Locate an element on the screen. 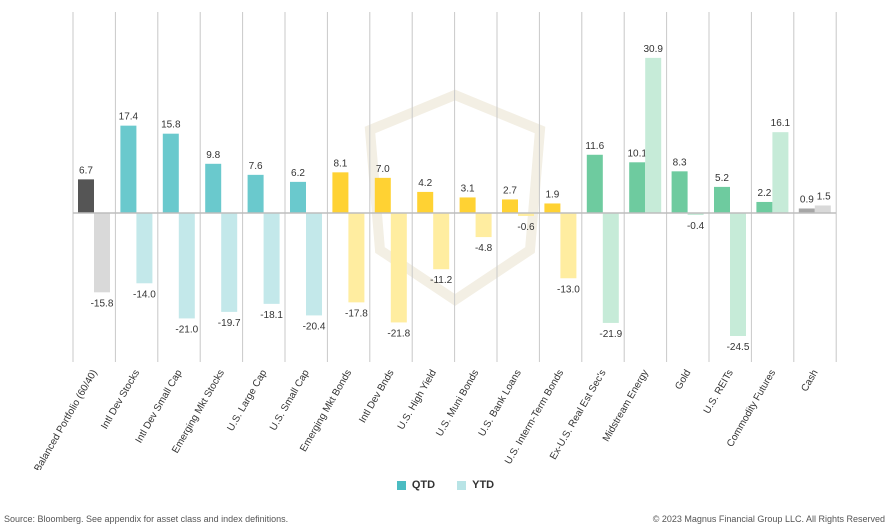 The width and height of the screenshot is (891, 529). data-label-ytd: -18.1 is located at coordinates (271, 315).